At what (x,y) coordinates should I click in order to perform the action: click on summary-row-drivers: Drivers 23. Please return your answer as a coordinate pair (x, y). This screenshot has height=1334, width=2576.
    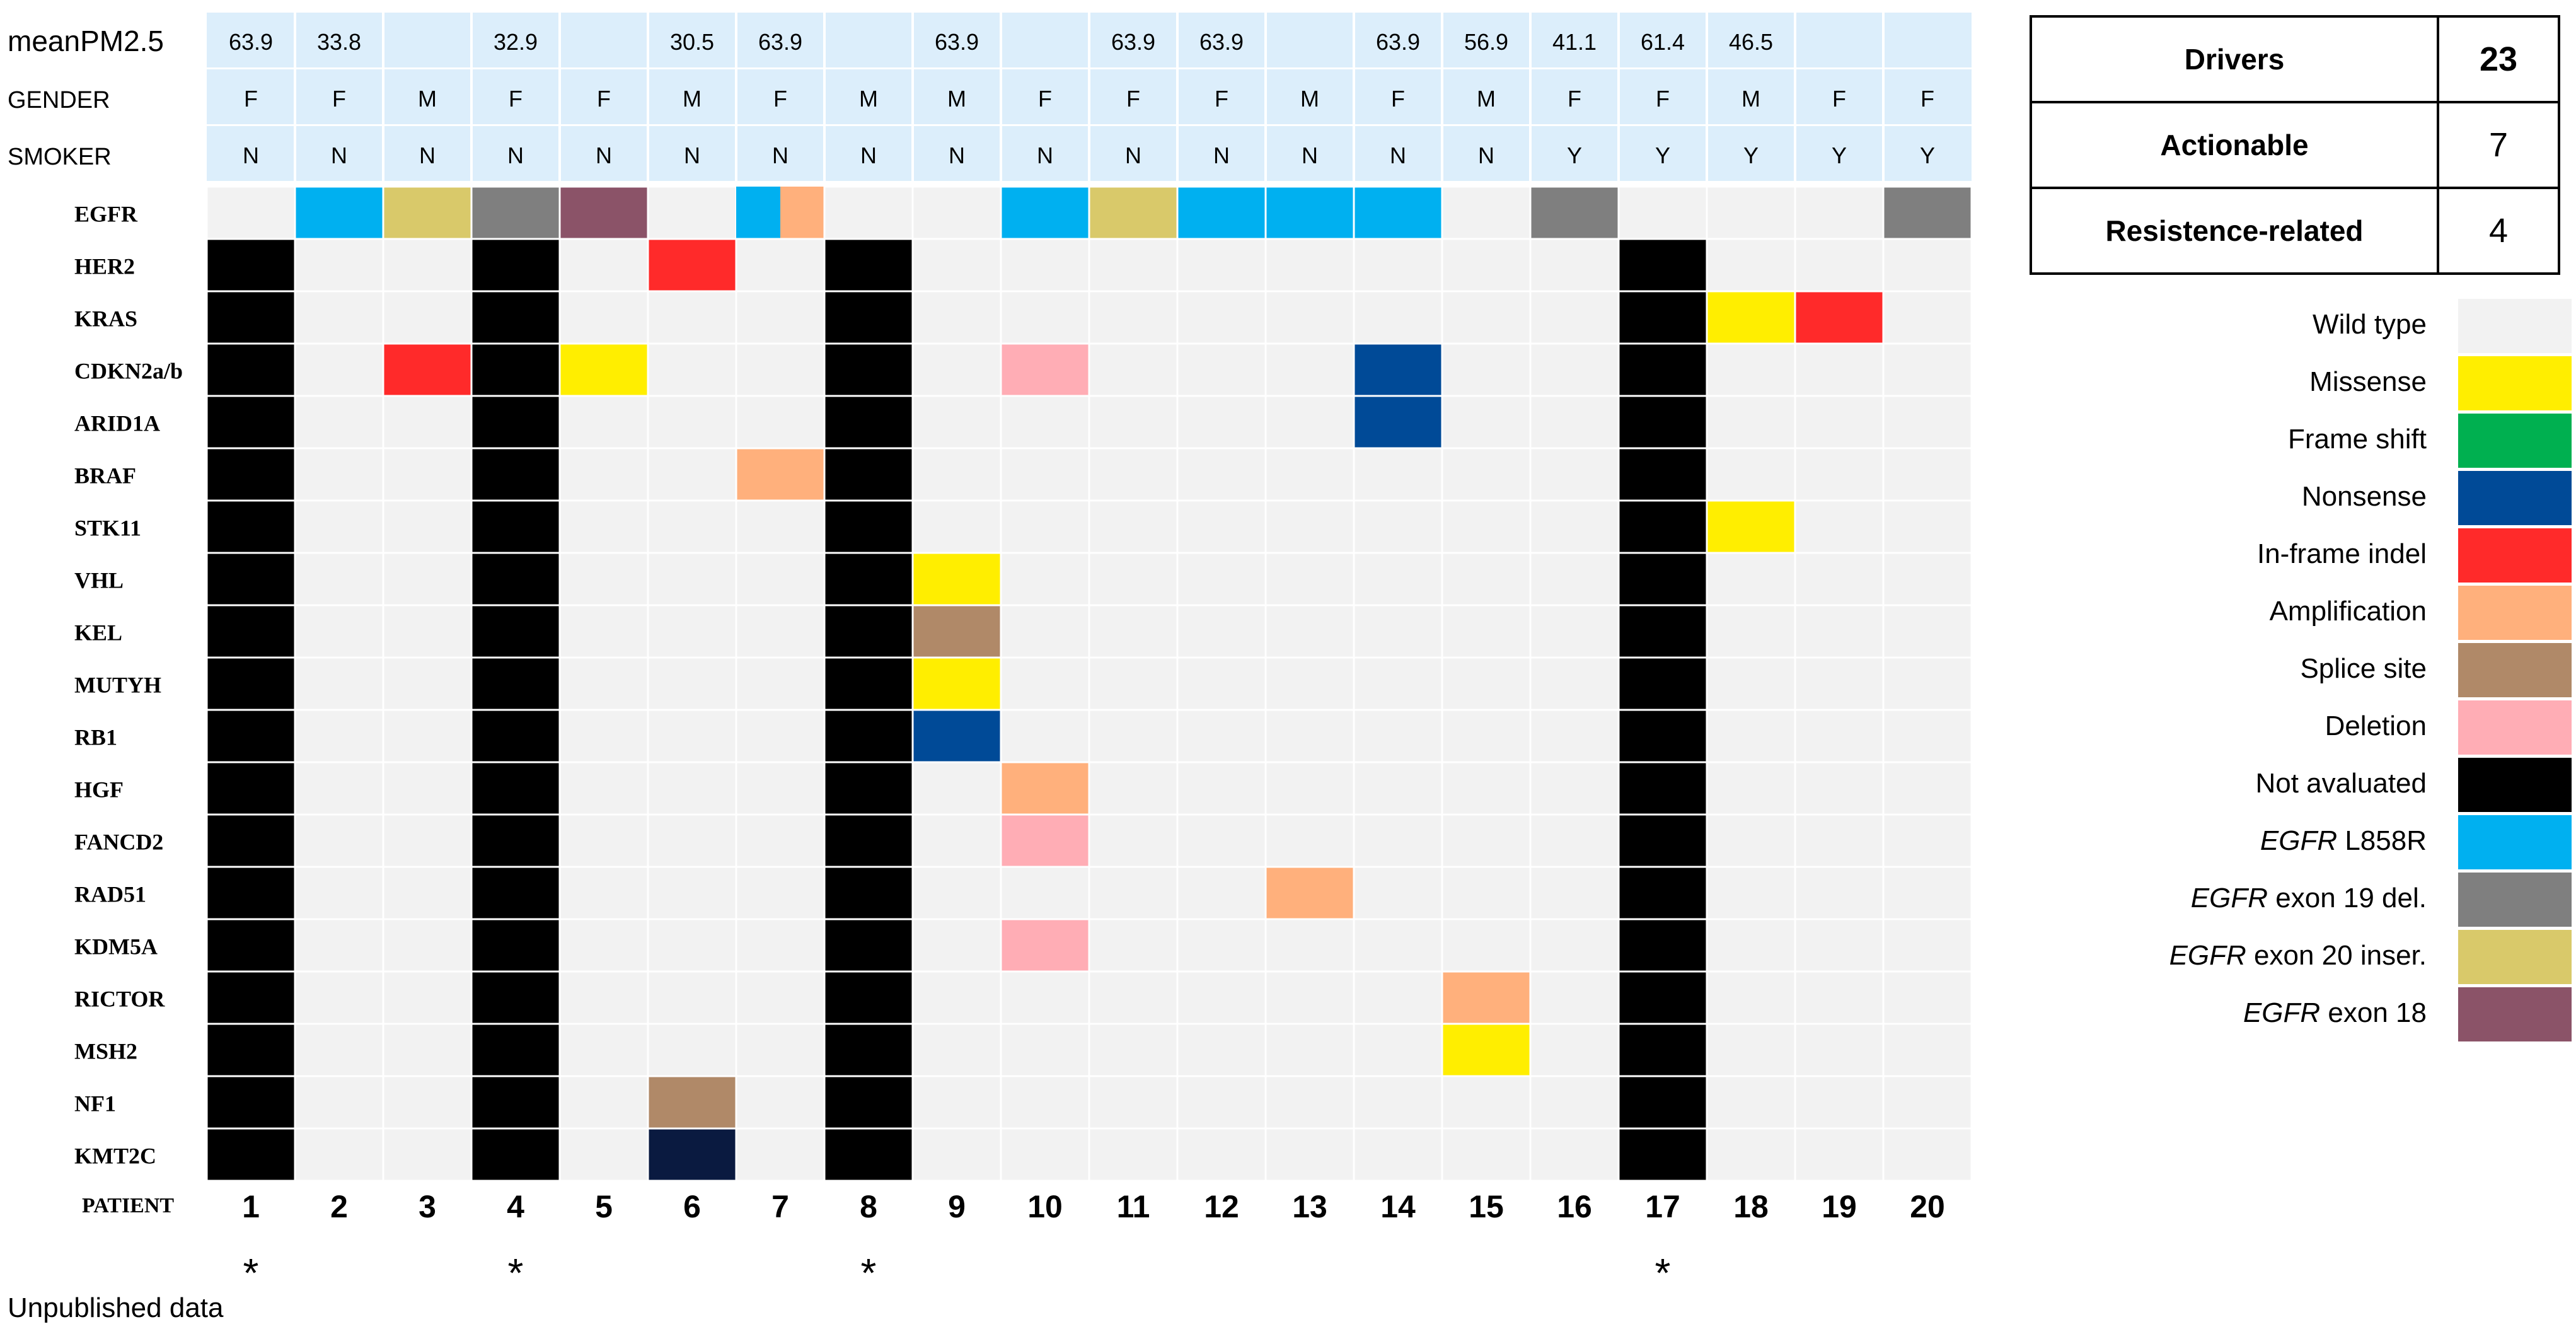
    Looking at the image, I should click on (2295, 59).